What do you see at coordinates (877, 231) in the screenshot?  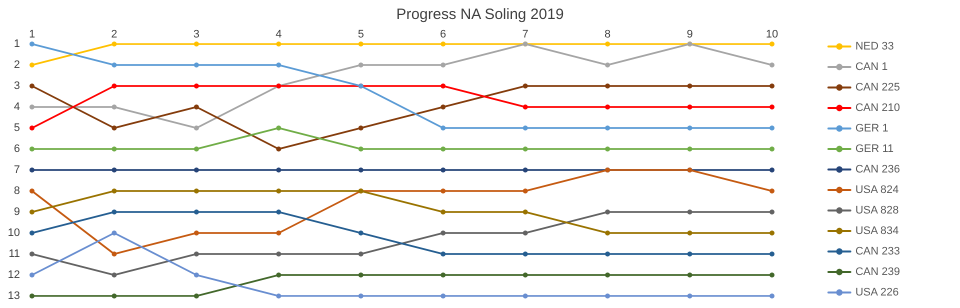 I see `legend-label: USA 834` at bounding box center [877, 231].